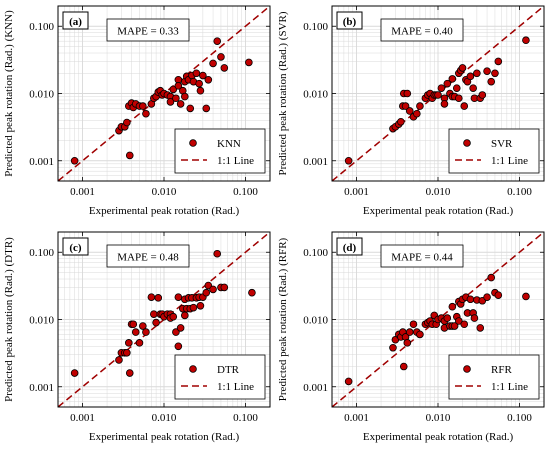 This screenshot has width=550, height=457. I want to click on legend-label-model: SVR, so click(502, 144).